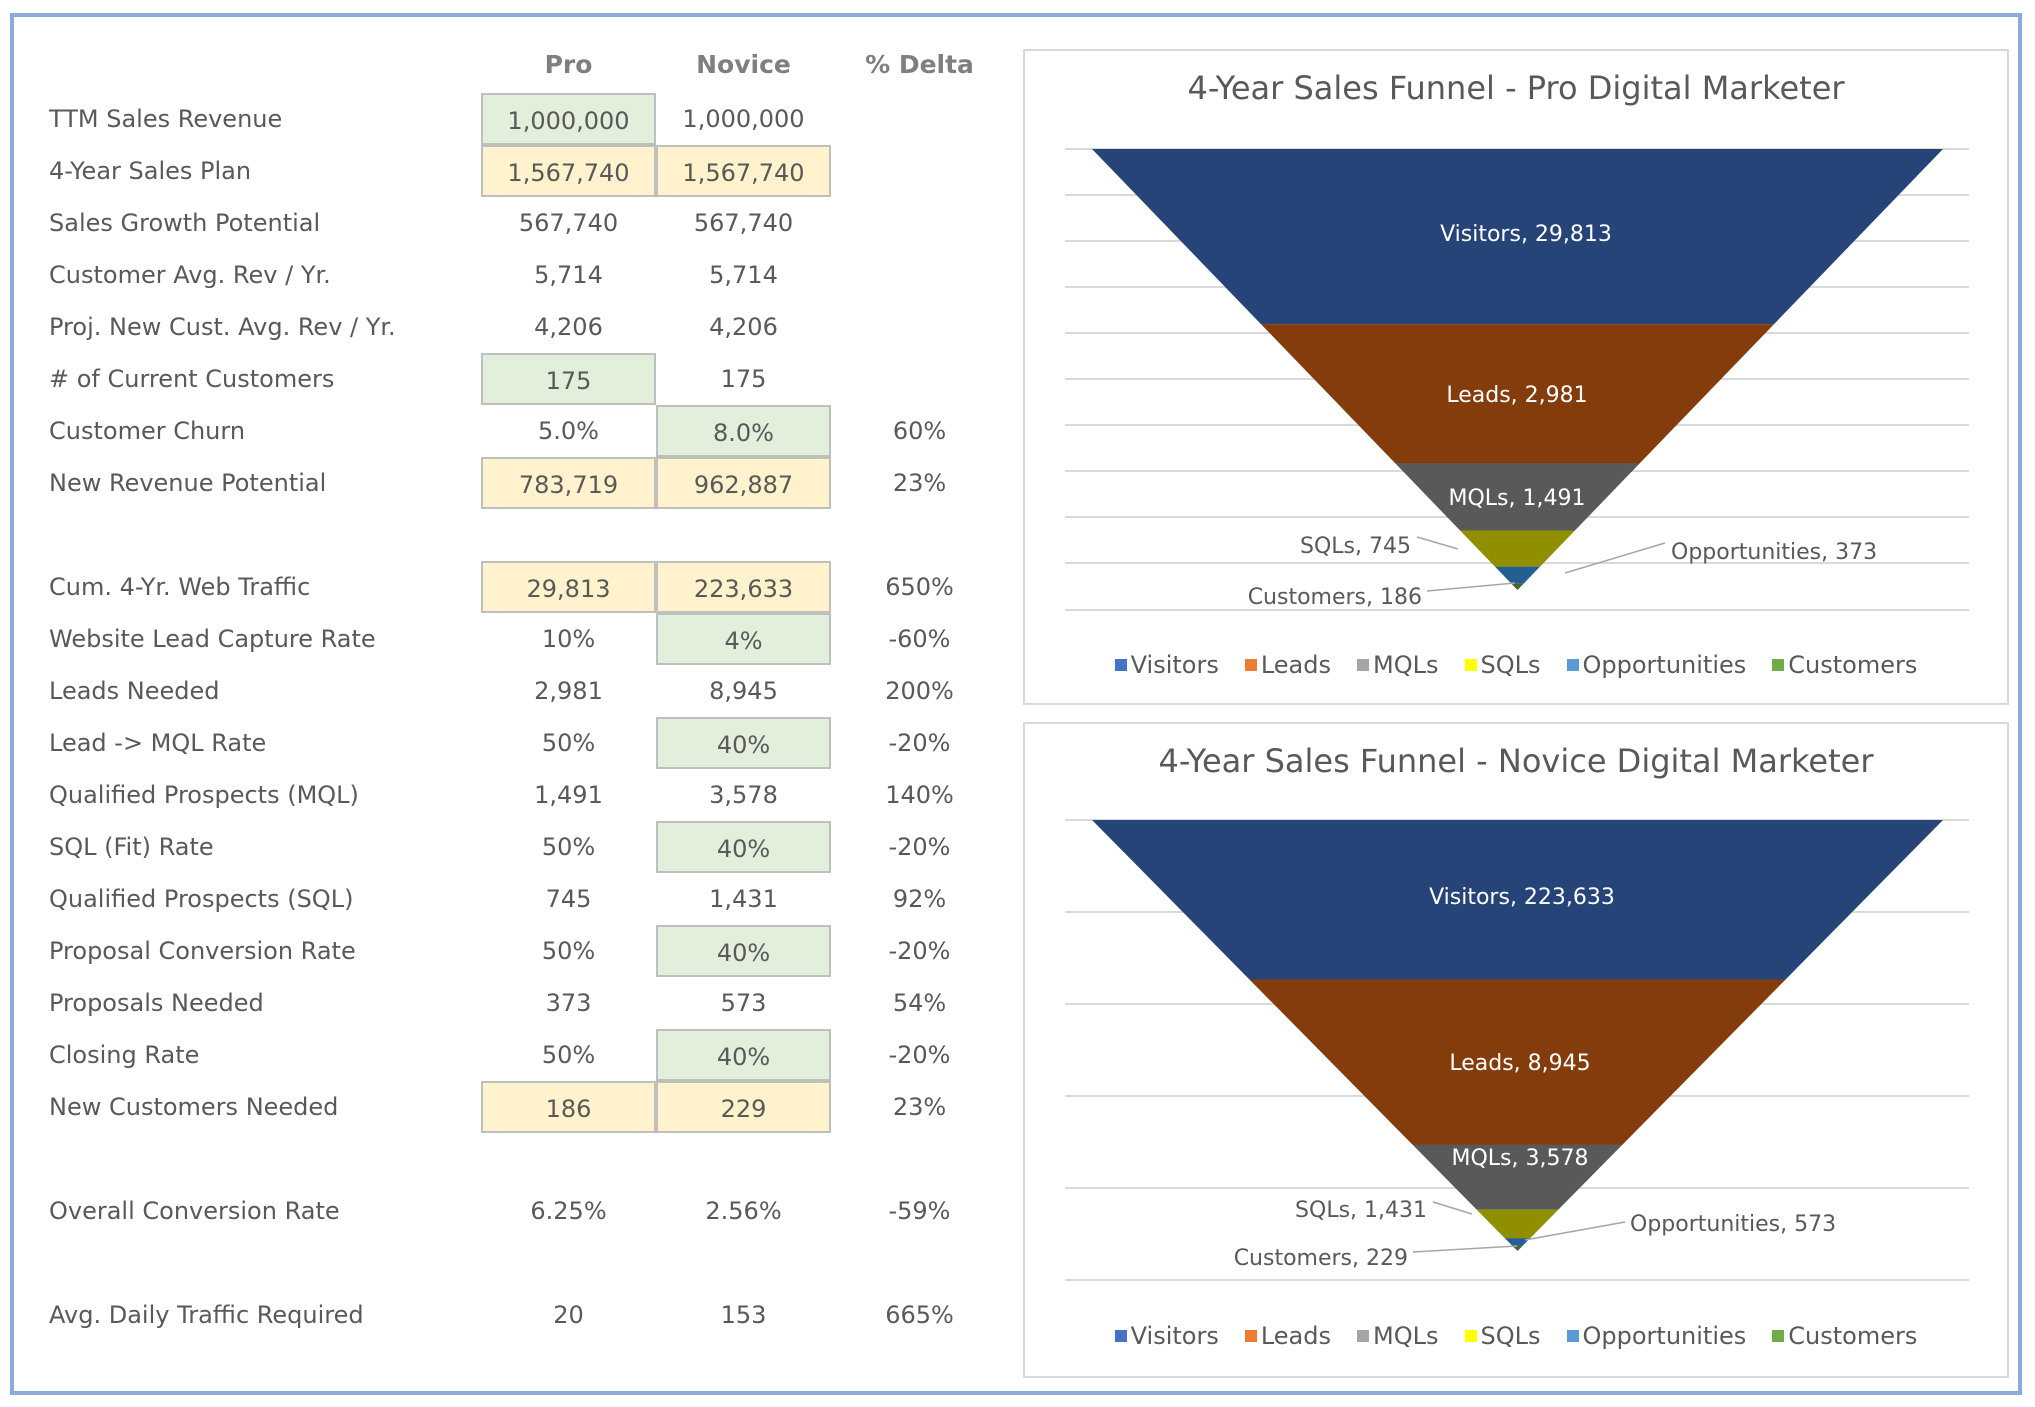 The height and width of the screenshot is (1407, 2035). What do you see at coordinates (147, 431) in the screenshot?
I see `row-label: Customer Churn` at bounding box center [147, 431].